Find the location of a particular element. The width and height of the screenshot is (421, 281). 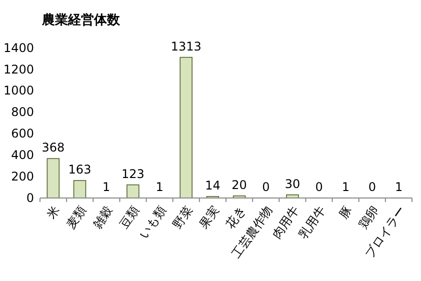

y-tick-label: 1400 is located at coordinates (18, 47).